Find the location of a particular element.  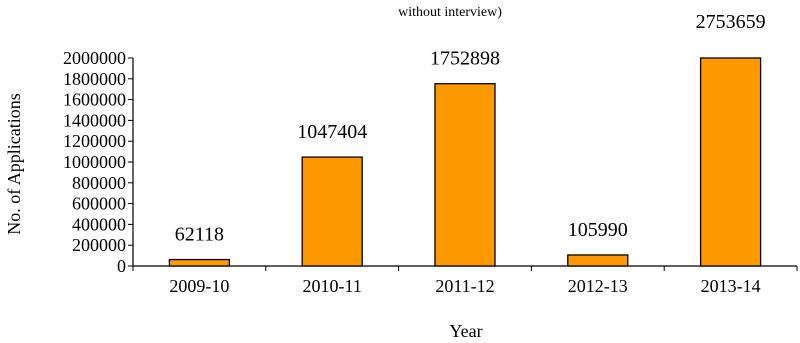

x-tick-label: 2009-10 is located at coordinates (199, 286).